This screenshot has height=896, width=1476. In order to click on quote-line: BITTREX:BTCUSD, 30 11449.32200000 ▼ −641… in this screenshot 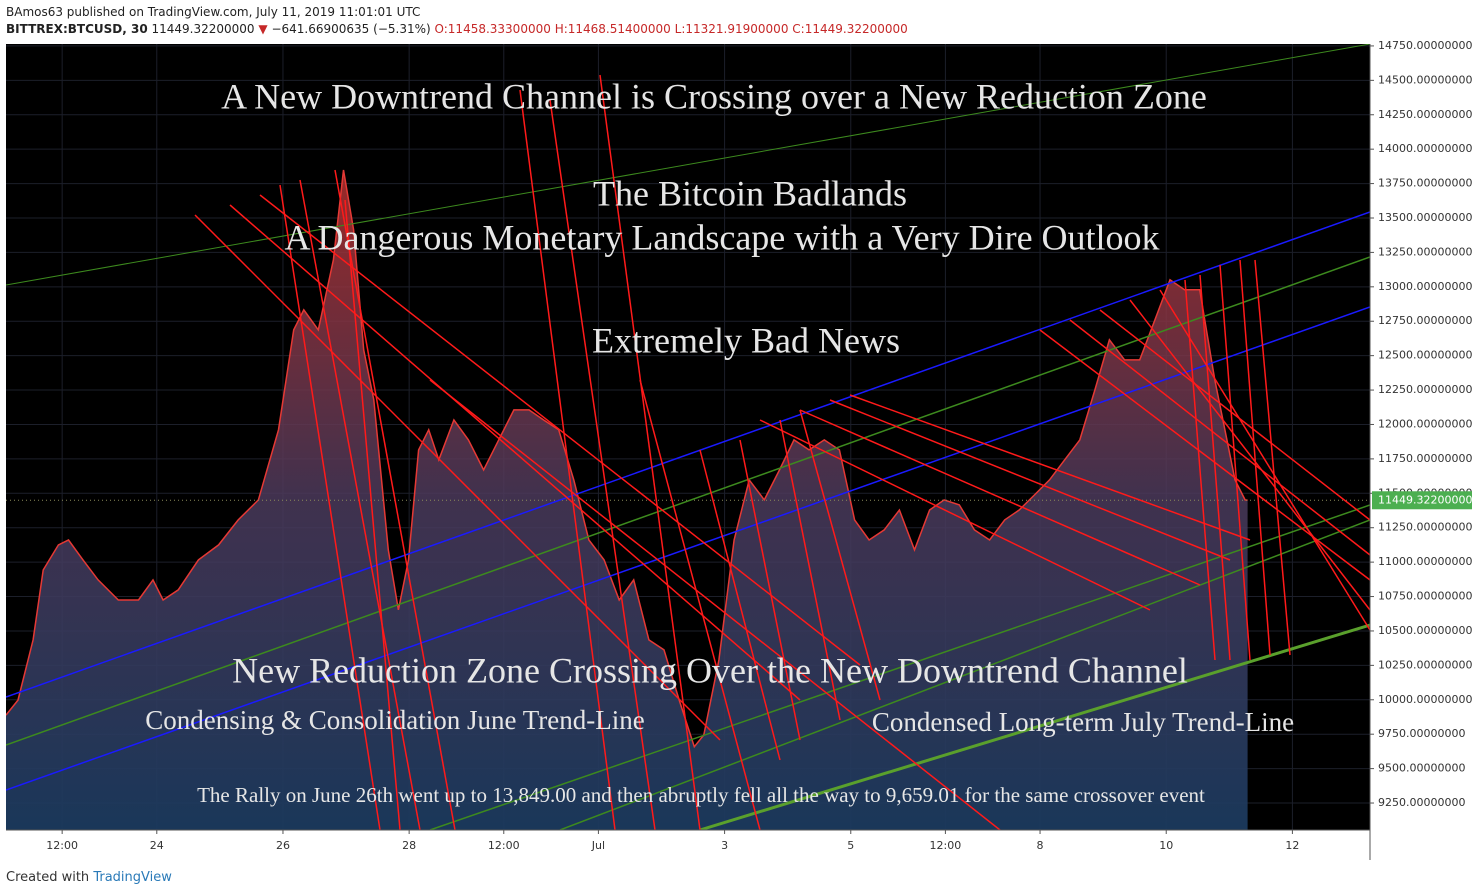, I will do `click(457, 29)`.